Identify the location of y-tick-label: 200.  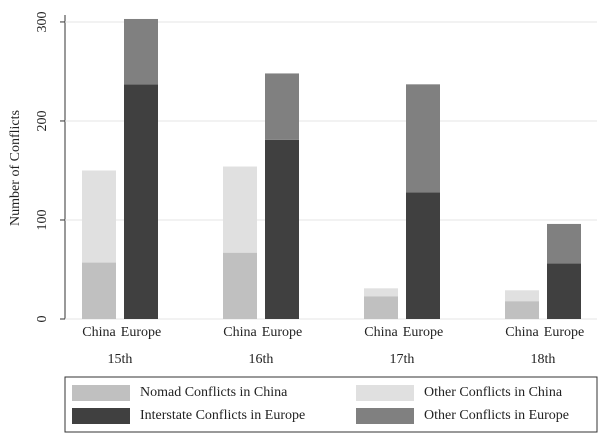
(42, 120).